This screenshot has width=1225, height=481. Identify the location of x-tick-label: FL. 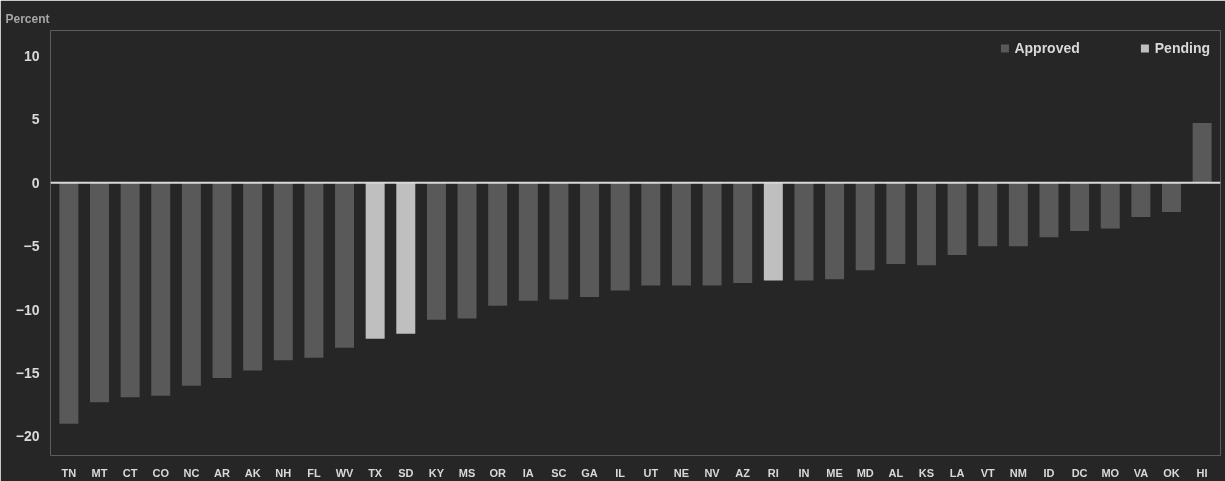
(314, 472).